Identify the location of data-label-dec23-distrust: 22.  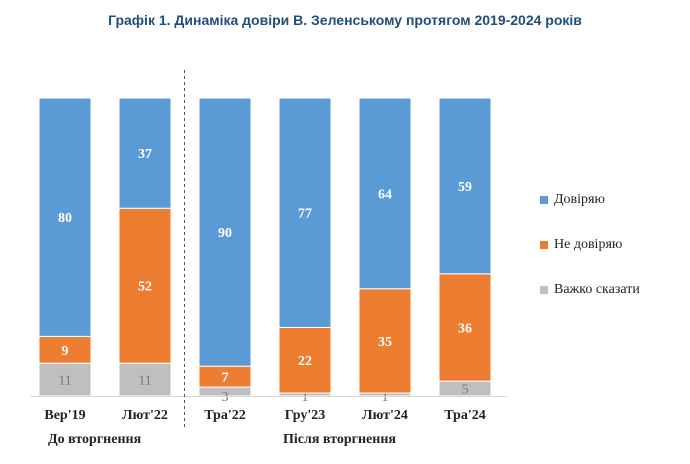
(305, 361).